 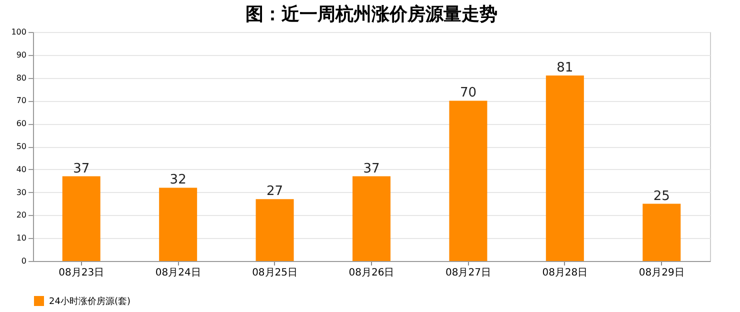 I want to click on data-label: 70, so click(x=468, y=93).